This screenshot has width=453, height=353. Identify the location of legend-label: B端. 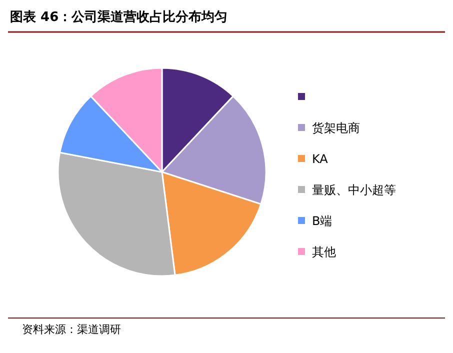
(322, 221).